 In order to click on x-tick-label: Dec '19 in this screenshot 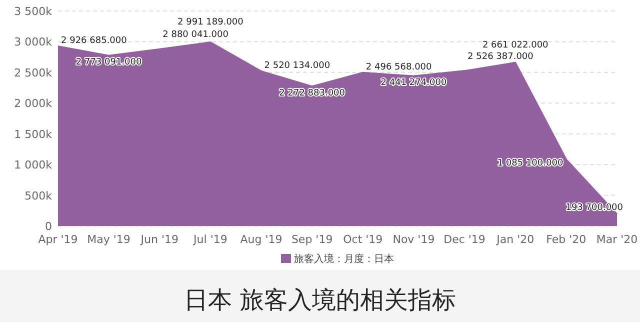, I will do `click(465, 239)`.